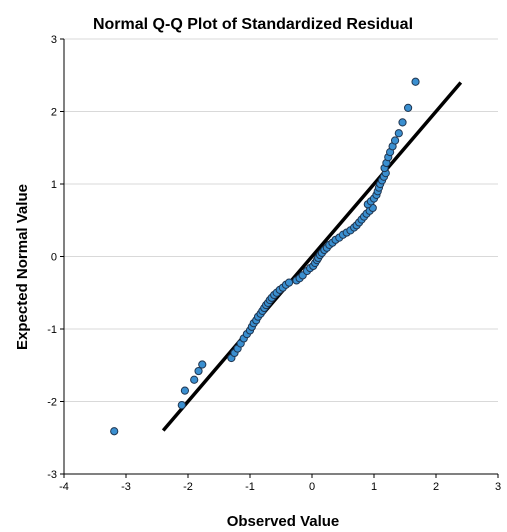 This screenshot has height=532, width=507. I want to click on y-tick-label: -1, so click(52, 330).